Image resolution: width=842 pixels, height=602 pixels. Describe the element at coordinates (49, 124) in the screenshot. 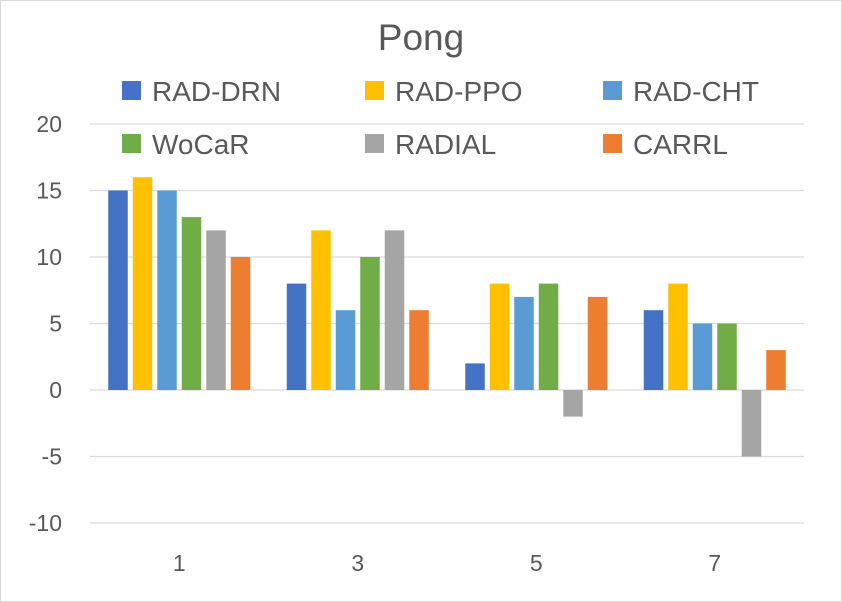

I see `y-tick-label: 20` at that location.